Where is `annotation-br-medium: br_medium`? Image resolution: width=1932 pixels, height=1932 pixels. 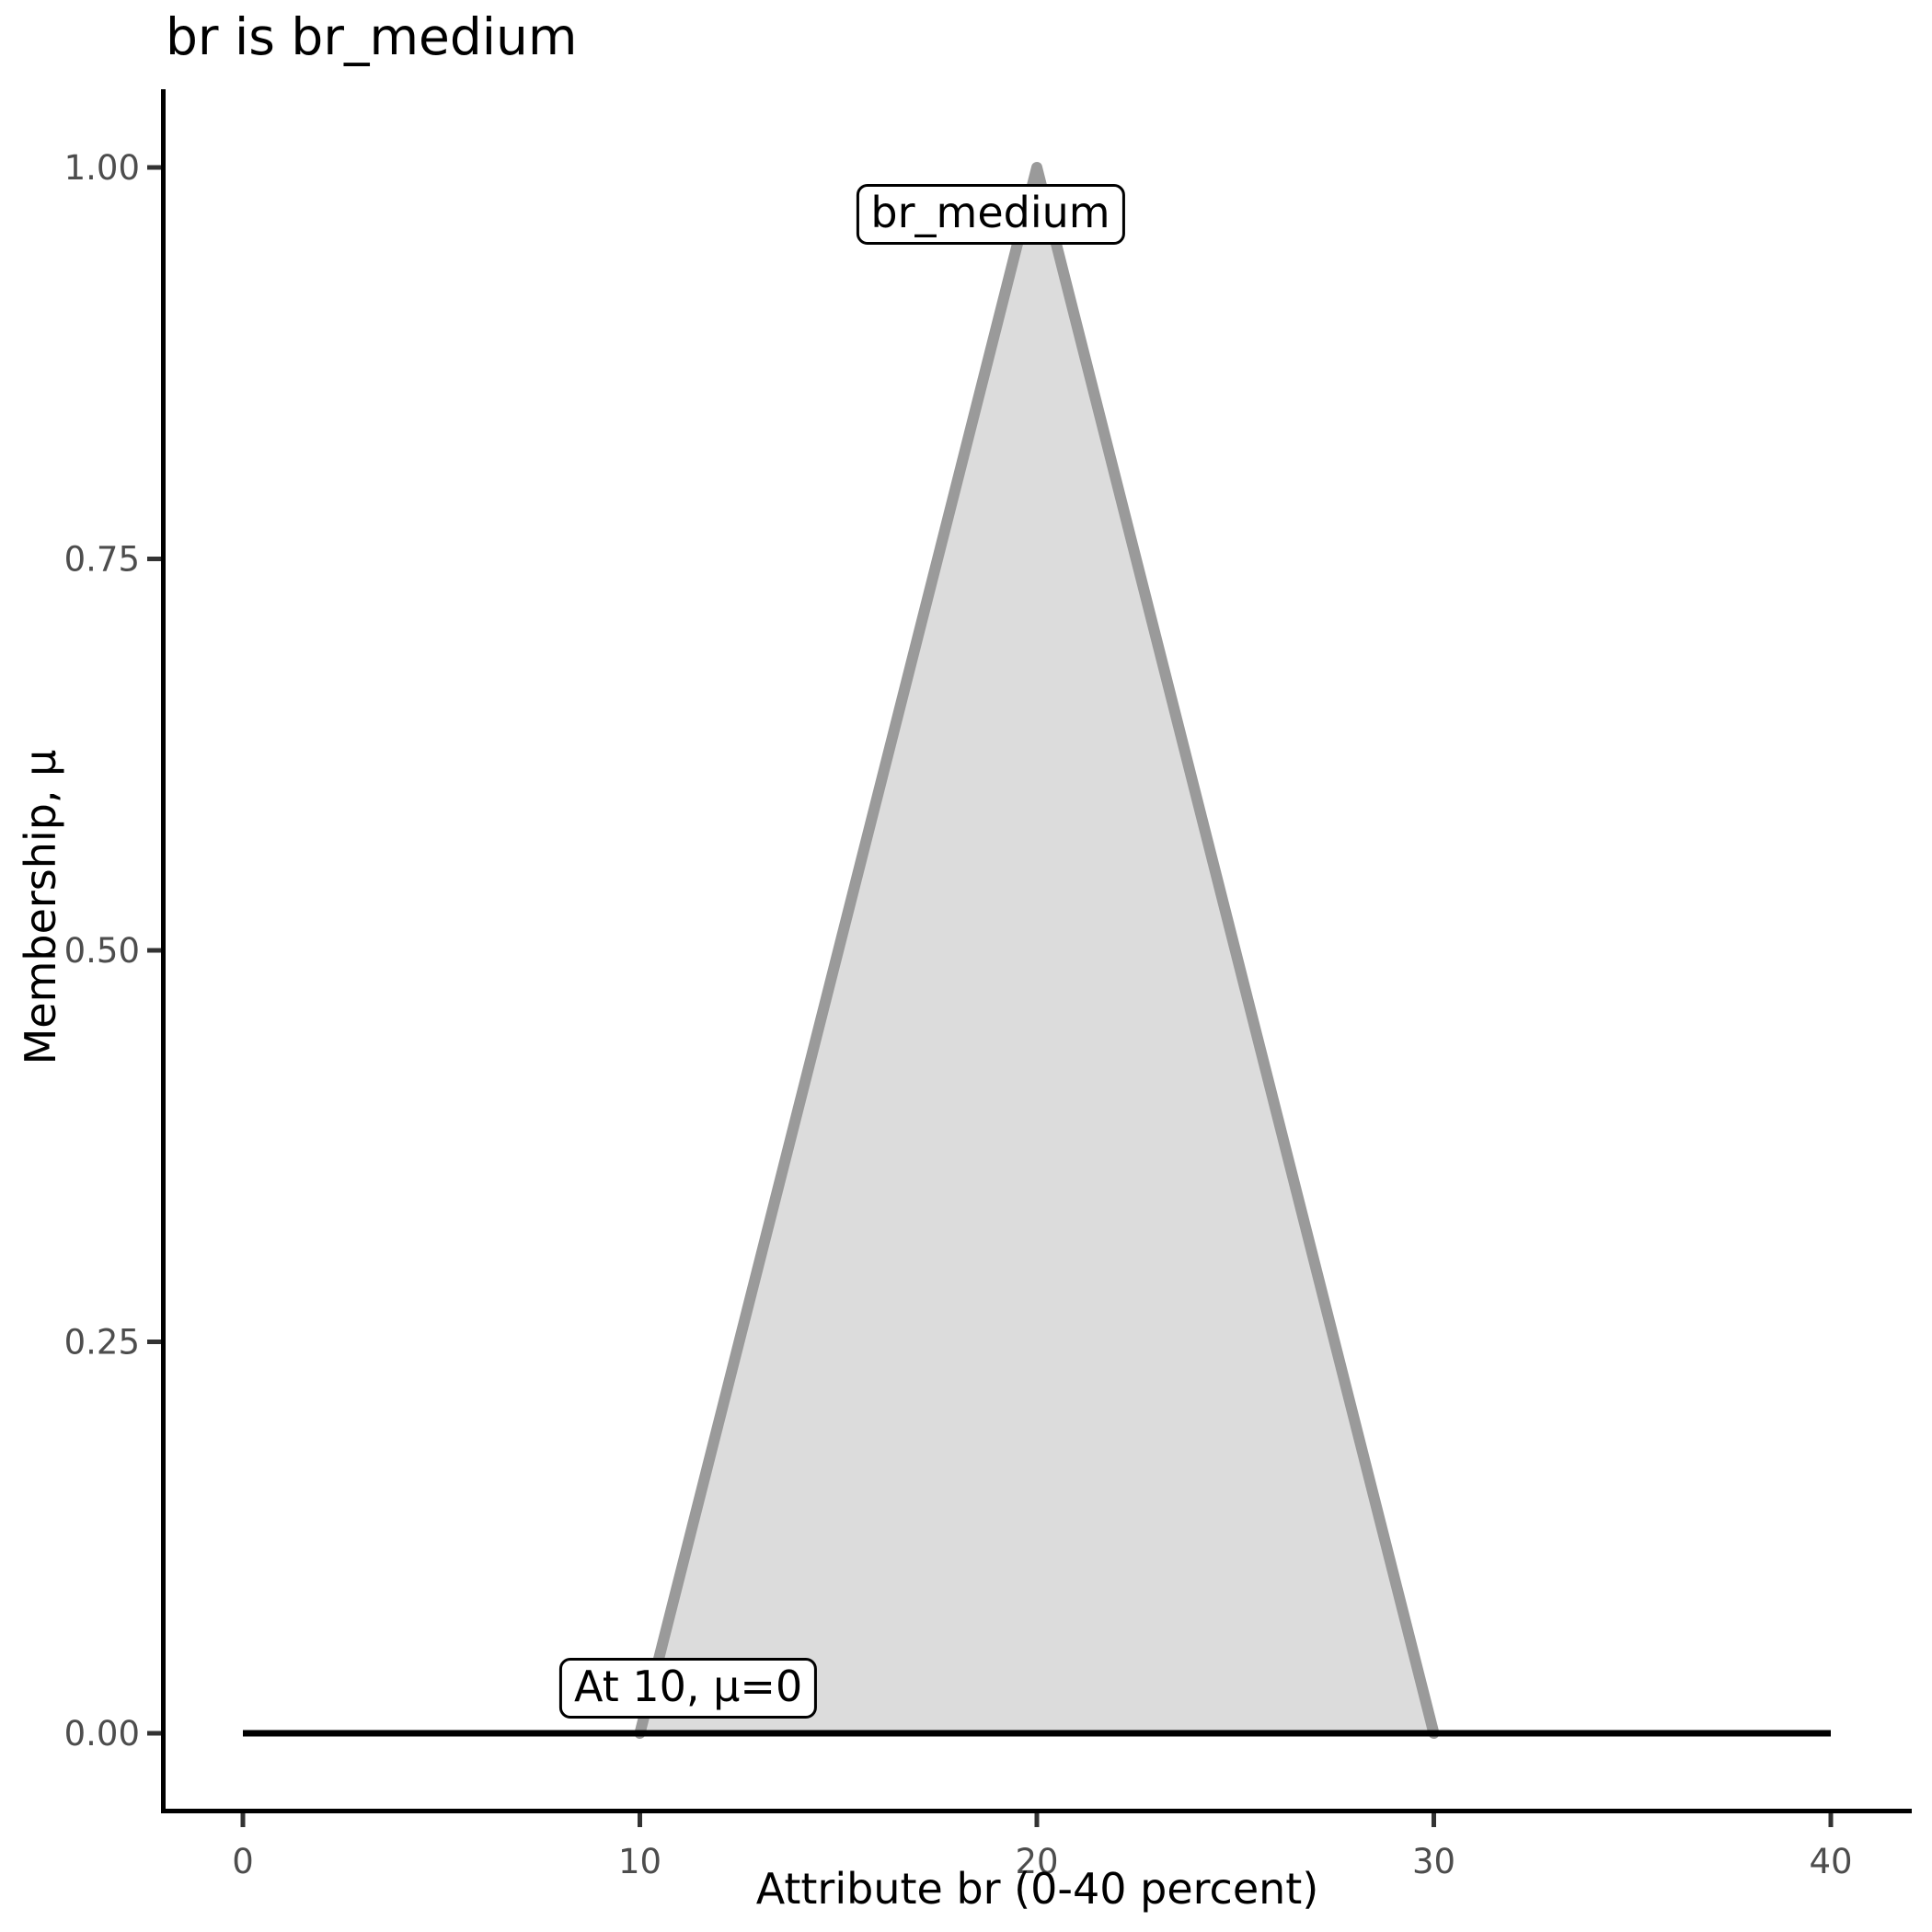 annotation-br-medium: br_medium is located at coordinates (991, 215).